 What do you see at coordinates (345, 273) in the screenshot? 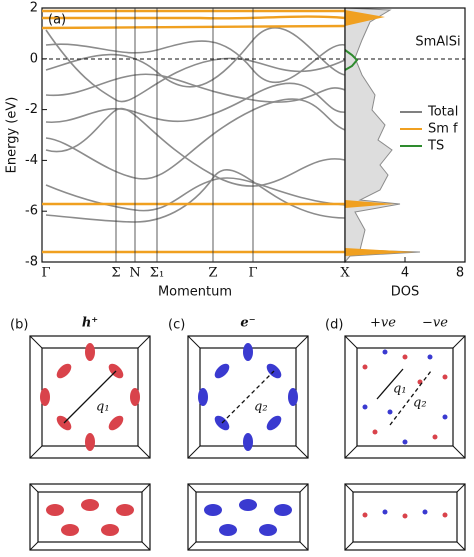
I see `k-label: X` at bounding box center [345, 273].